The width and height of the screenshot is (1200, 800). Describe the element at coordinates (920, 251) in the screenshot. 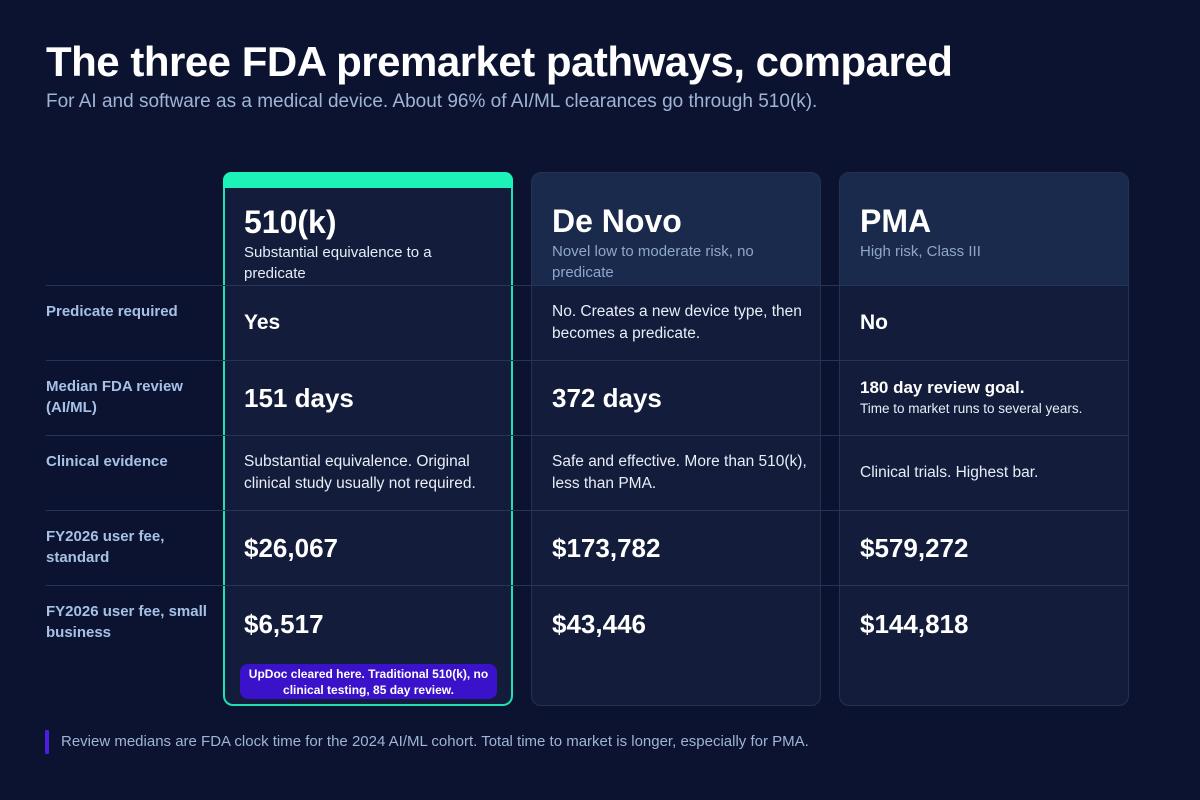

I see `column-subtitle-pma: High risk, Class III` at that location.